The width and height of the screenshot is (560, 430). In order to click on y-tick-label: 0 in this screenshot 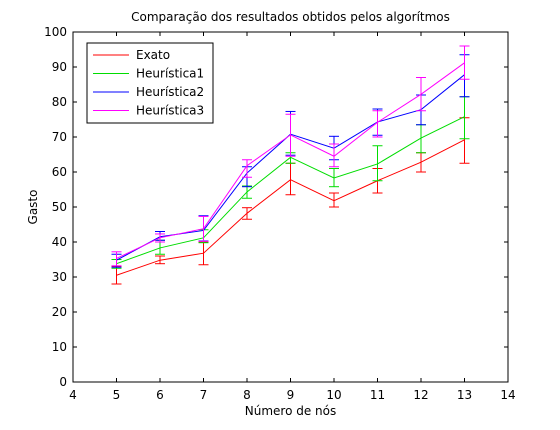, I will do `click(63, 382)`.